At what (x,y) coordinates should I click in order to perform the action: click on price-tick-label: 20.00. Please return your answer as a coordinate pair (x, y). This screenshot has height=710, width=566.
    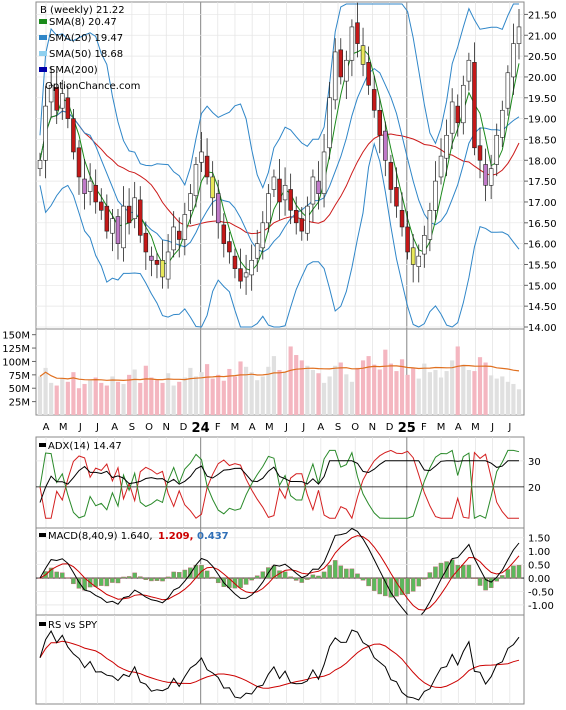
    Looking at the image, I should click on (542, 78).